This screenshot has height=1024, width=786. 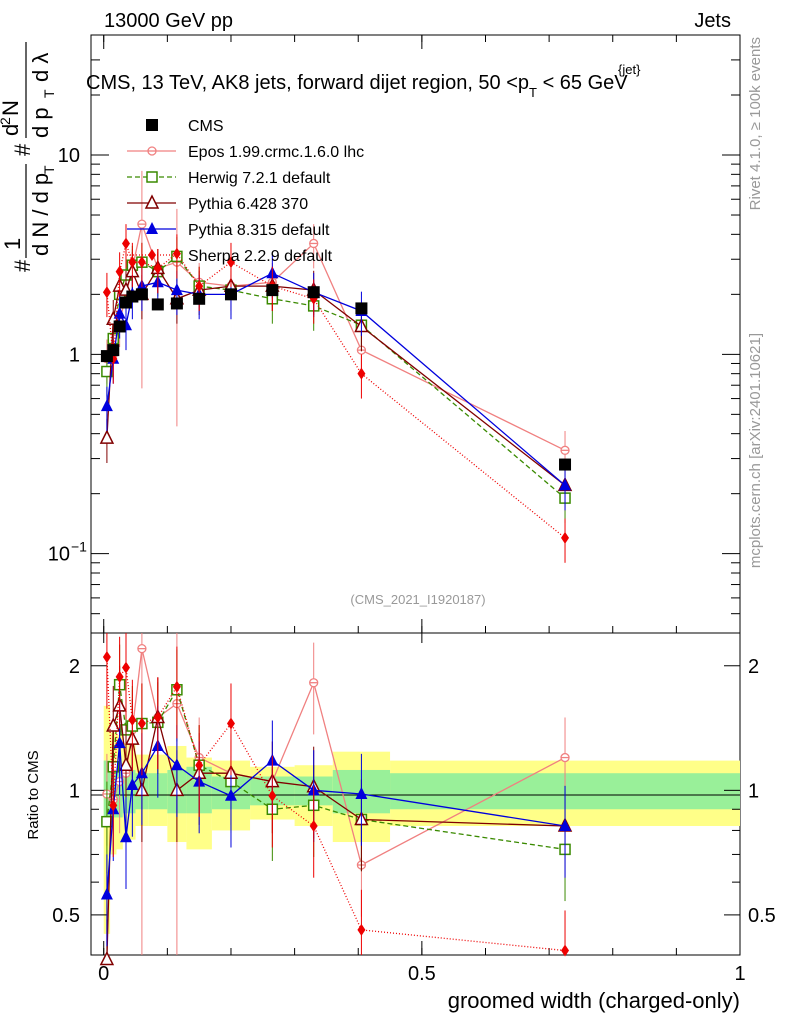 I want to click on ylabel-dp: d p, so click(x=40, y=122).